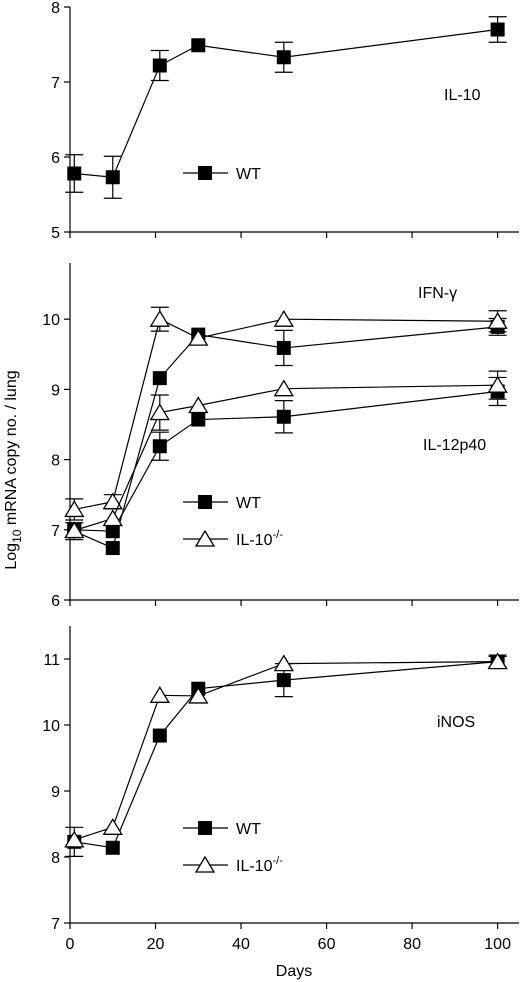 This screenshot has width=522, height=982. Describe the element at coordinates (287, 457) in the screenshot. I see `series-il12p40-wt` at that location.